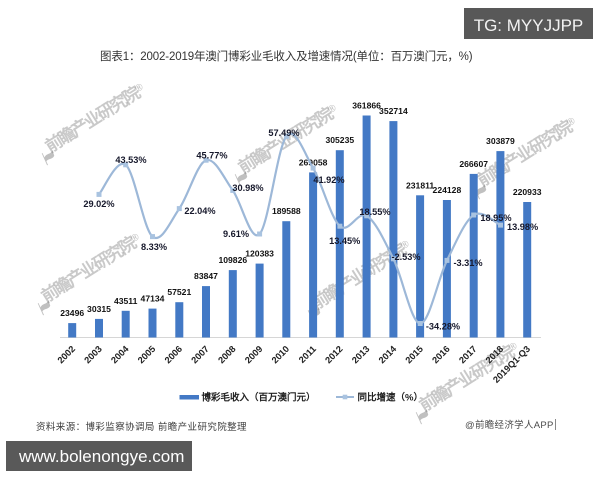 This screenshot has width=600, height=480. What do you see at coordinates (393, 111) in the screenshot?
I see `svg-text: 352714` at bounding box center [393, 111].